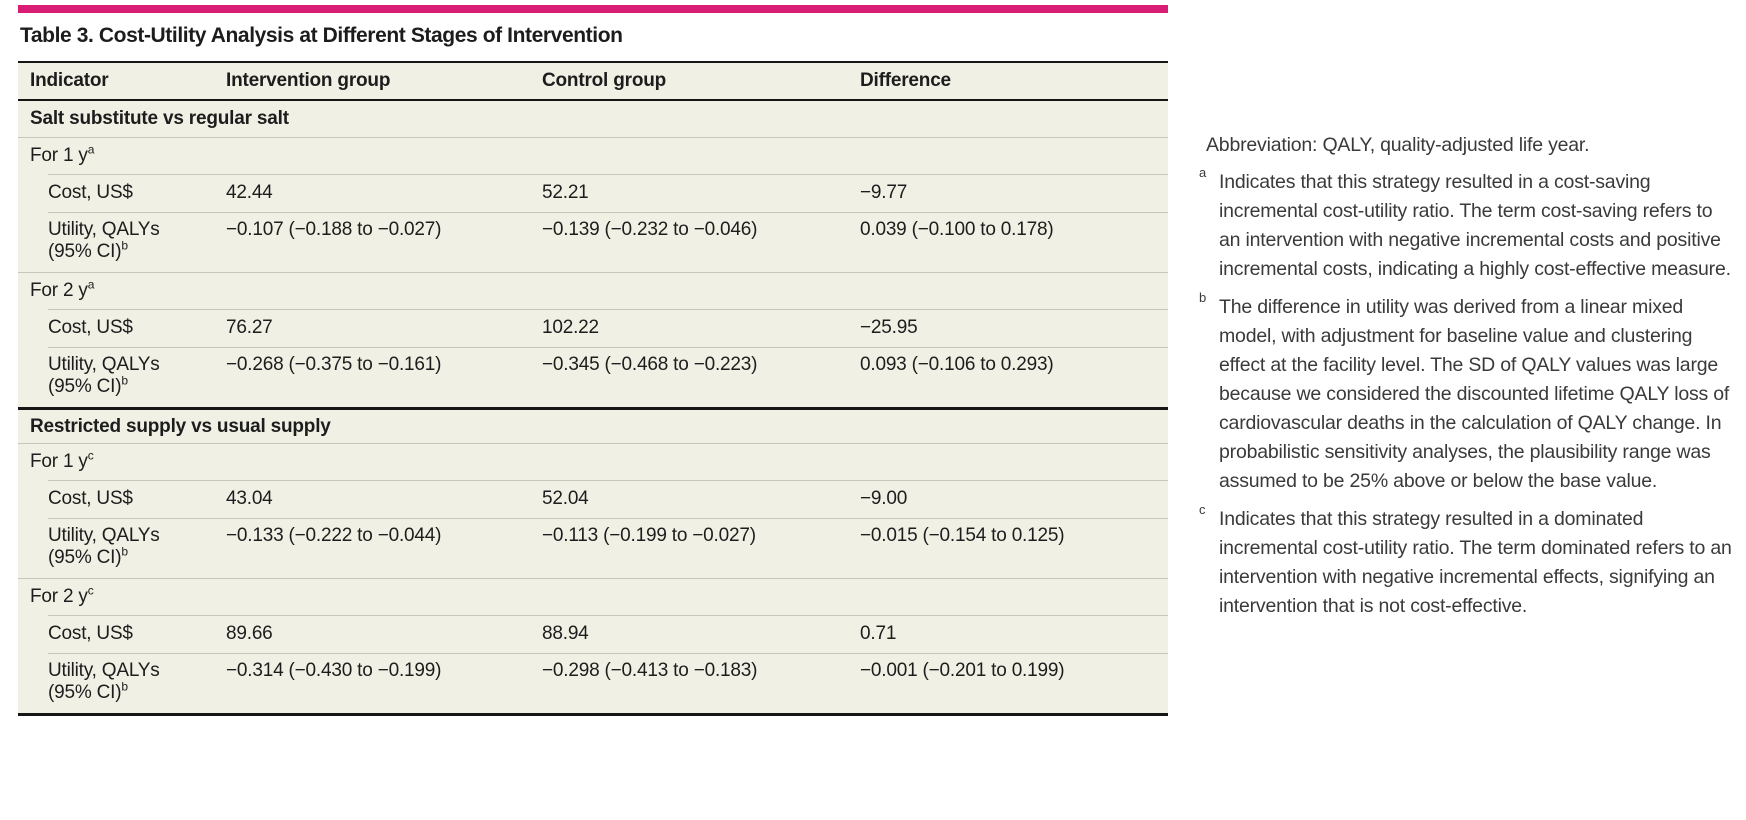  Describe the element at coordinates (593, 155) in the screenshot. I see `subsection-row: For 1 ya` at that location.